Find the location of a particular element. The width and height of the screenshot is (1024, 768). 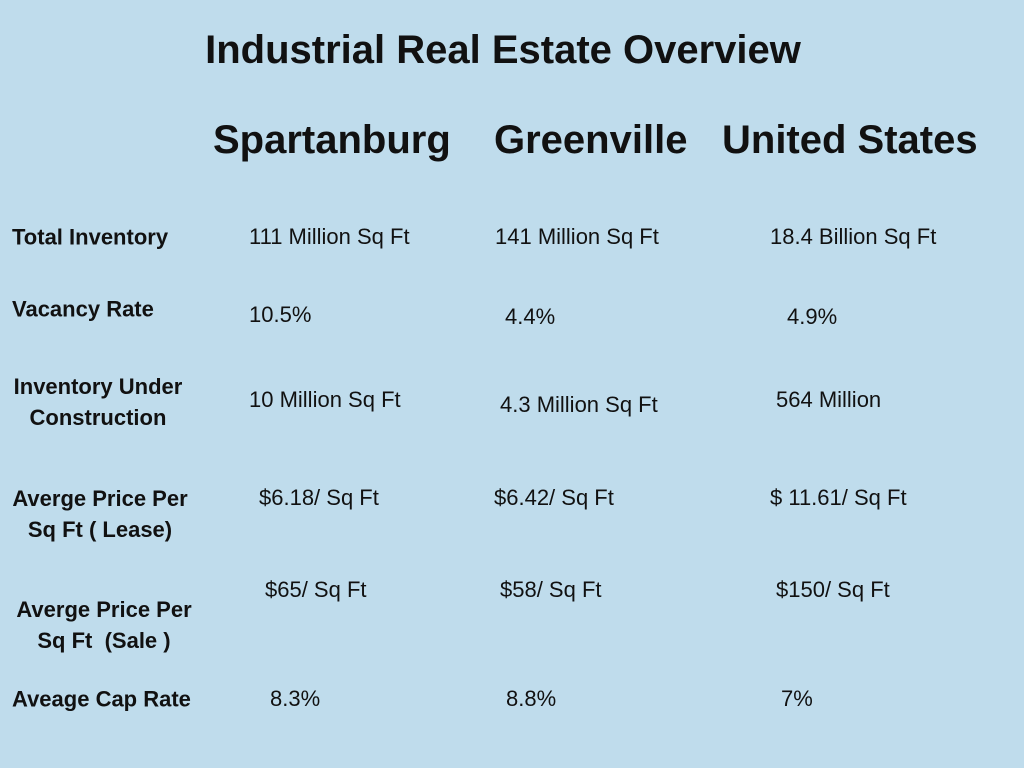

cell-value: $65/ Sq Ft is located at coordinates (316, 589).